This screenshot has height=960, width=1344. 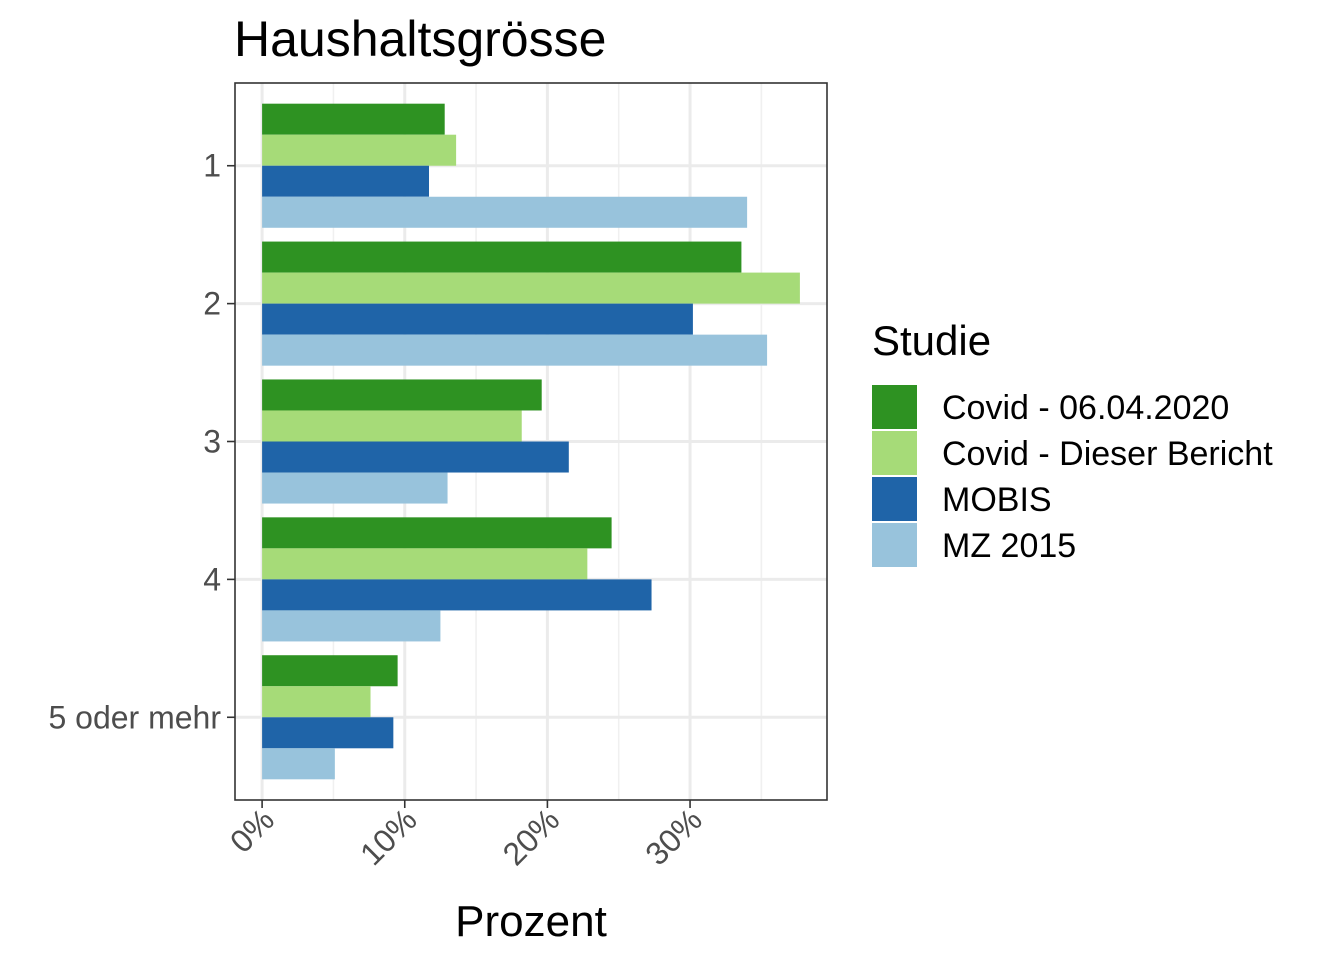 I want to click on x-tick-label: 10%, so click(x=388, y=836).